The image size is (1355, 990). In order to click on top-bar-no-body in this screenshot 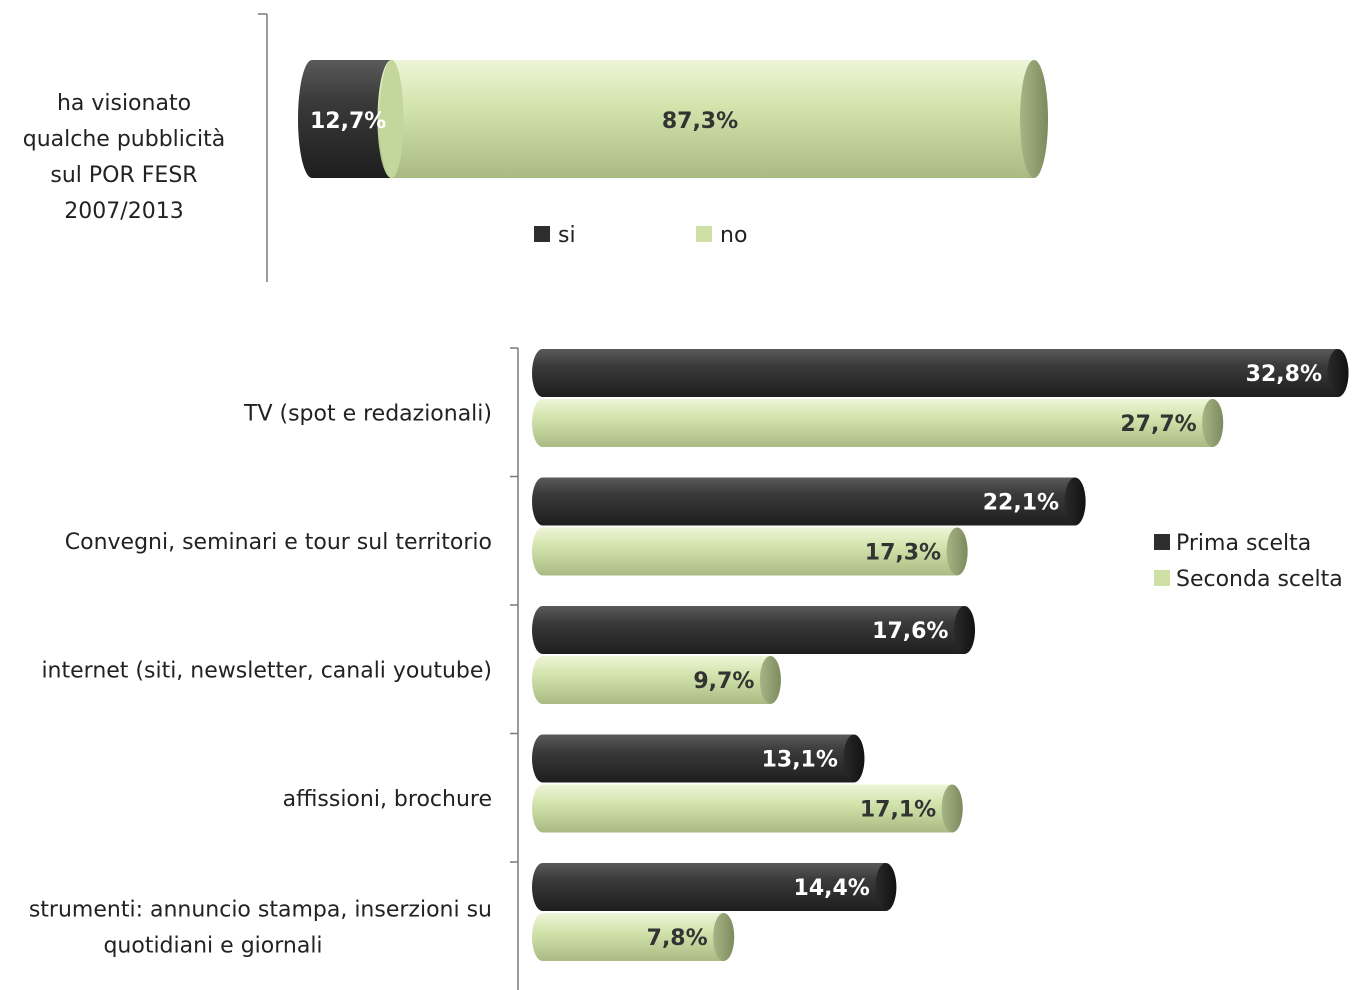, I will do `click(705, 119)`.